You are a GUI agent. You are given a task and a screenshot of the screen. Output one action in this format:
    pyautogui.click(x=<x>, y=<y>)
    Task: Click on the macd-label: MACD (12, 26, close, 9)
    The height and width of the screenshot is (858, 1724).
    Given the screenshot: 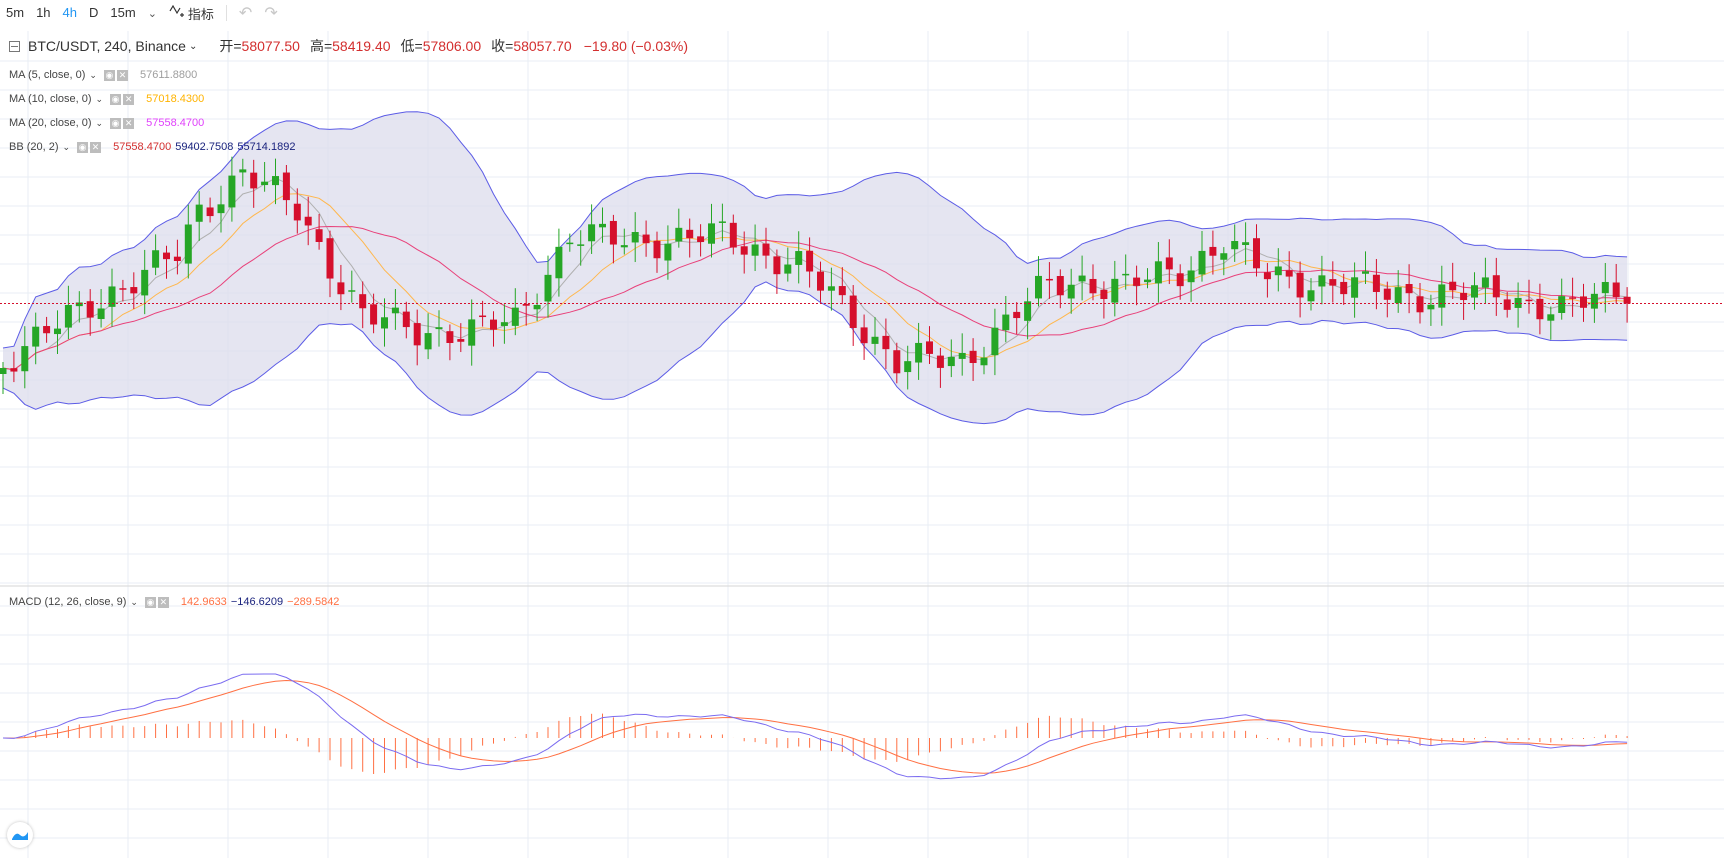 What is the action you would take?
    pyautogui.click(x=68, y=602)
    